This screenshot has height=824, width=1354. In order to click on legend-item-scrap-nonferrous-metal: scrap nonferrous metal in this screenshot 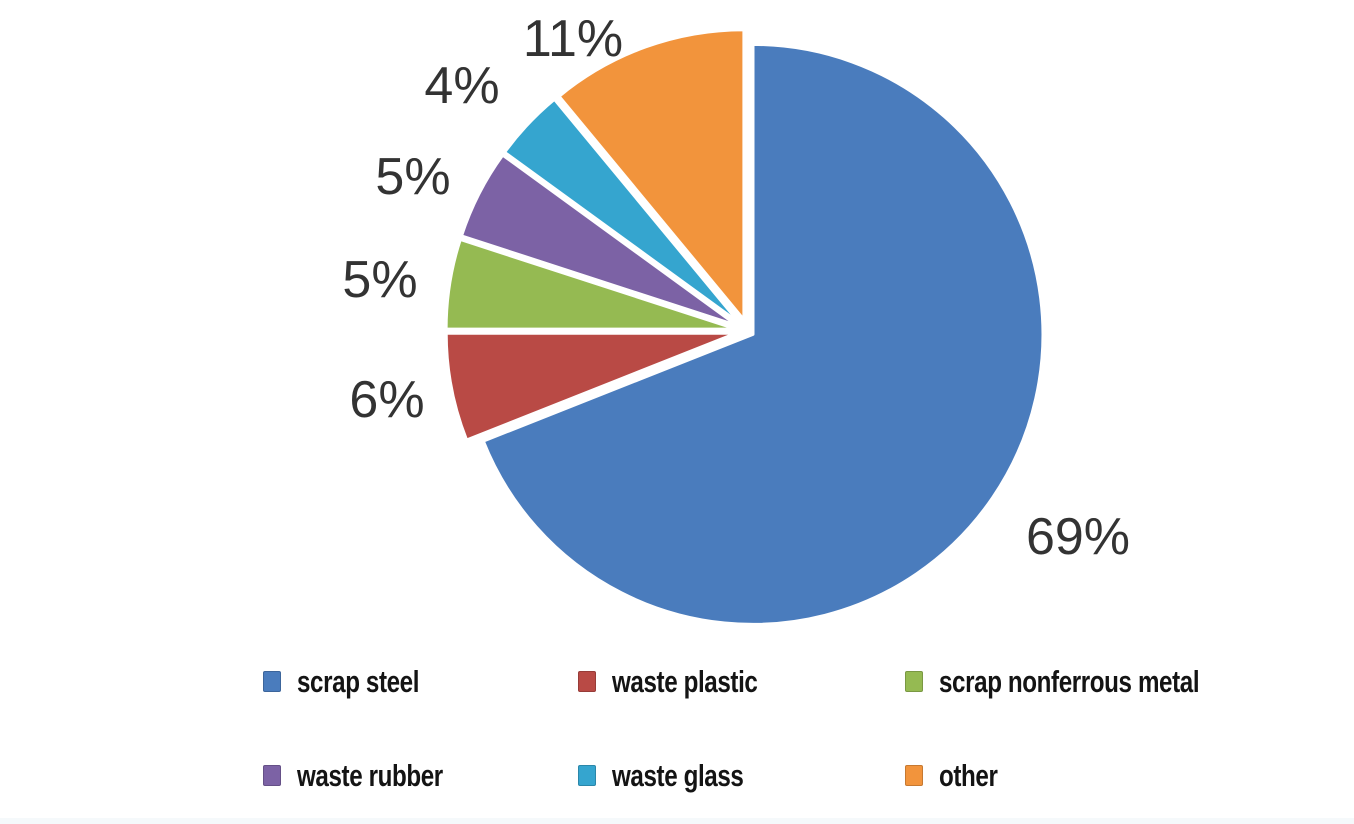, I will do `click(1089, 681)`.